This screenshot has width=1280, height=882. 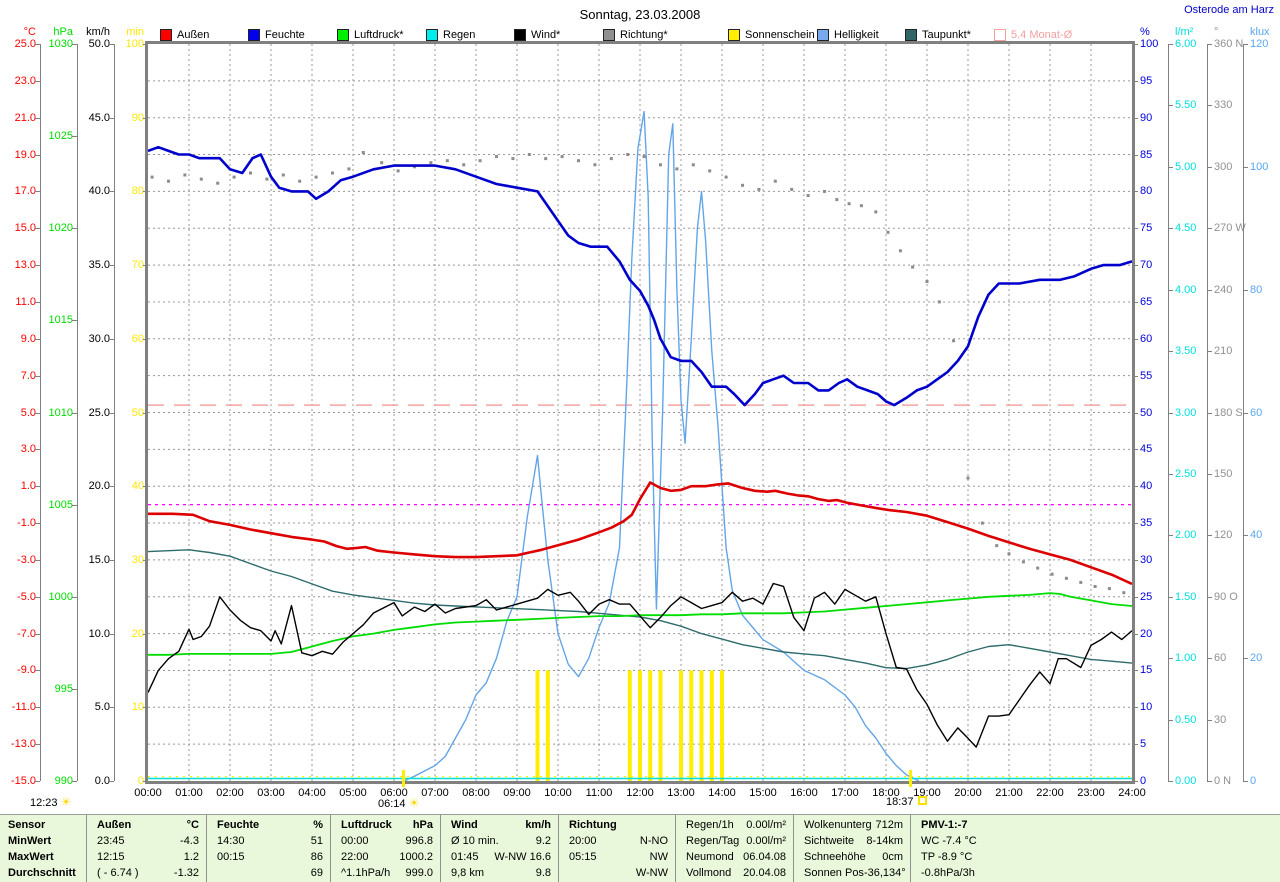 I want to click on axis-tick-label: 3.50, so click(x=1186, y=351).